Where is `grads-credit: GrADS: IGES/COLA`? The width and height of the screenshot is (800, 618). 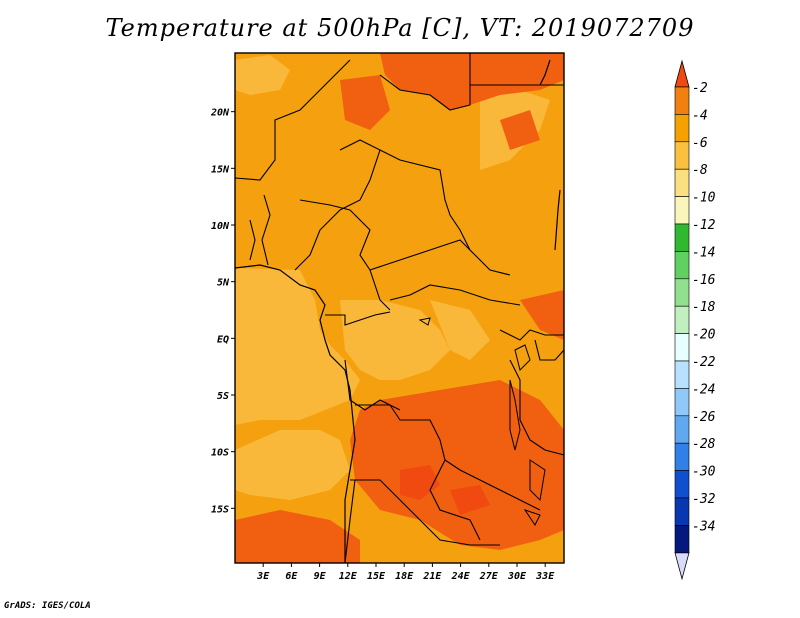 grads-credit: GrADS: IGES/COLA is located at coordinates (47, 606).